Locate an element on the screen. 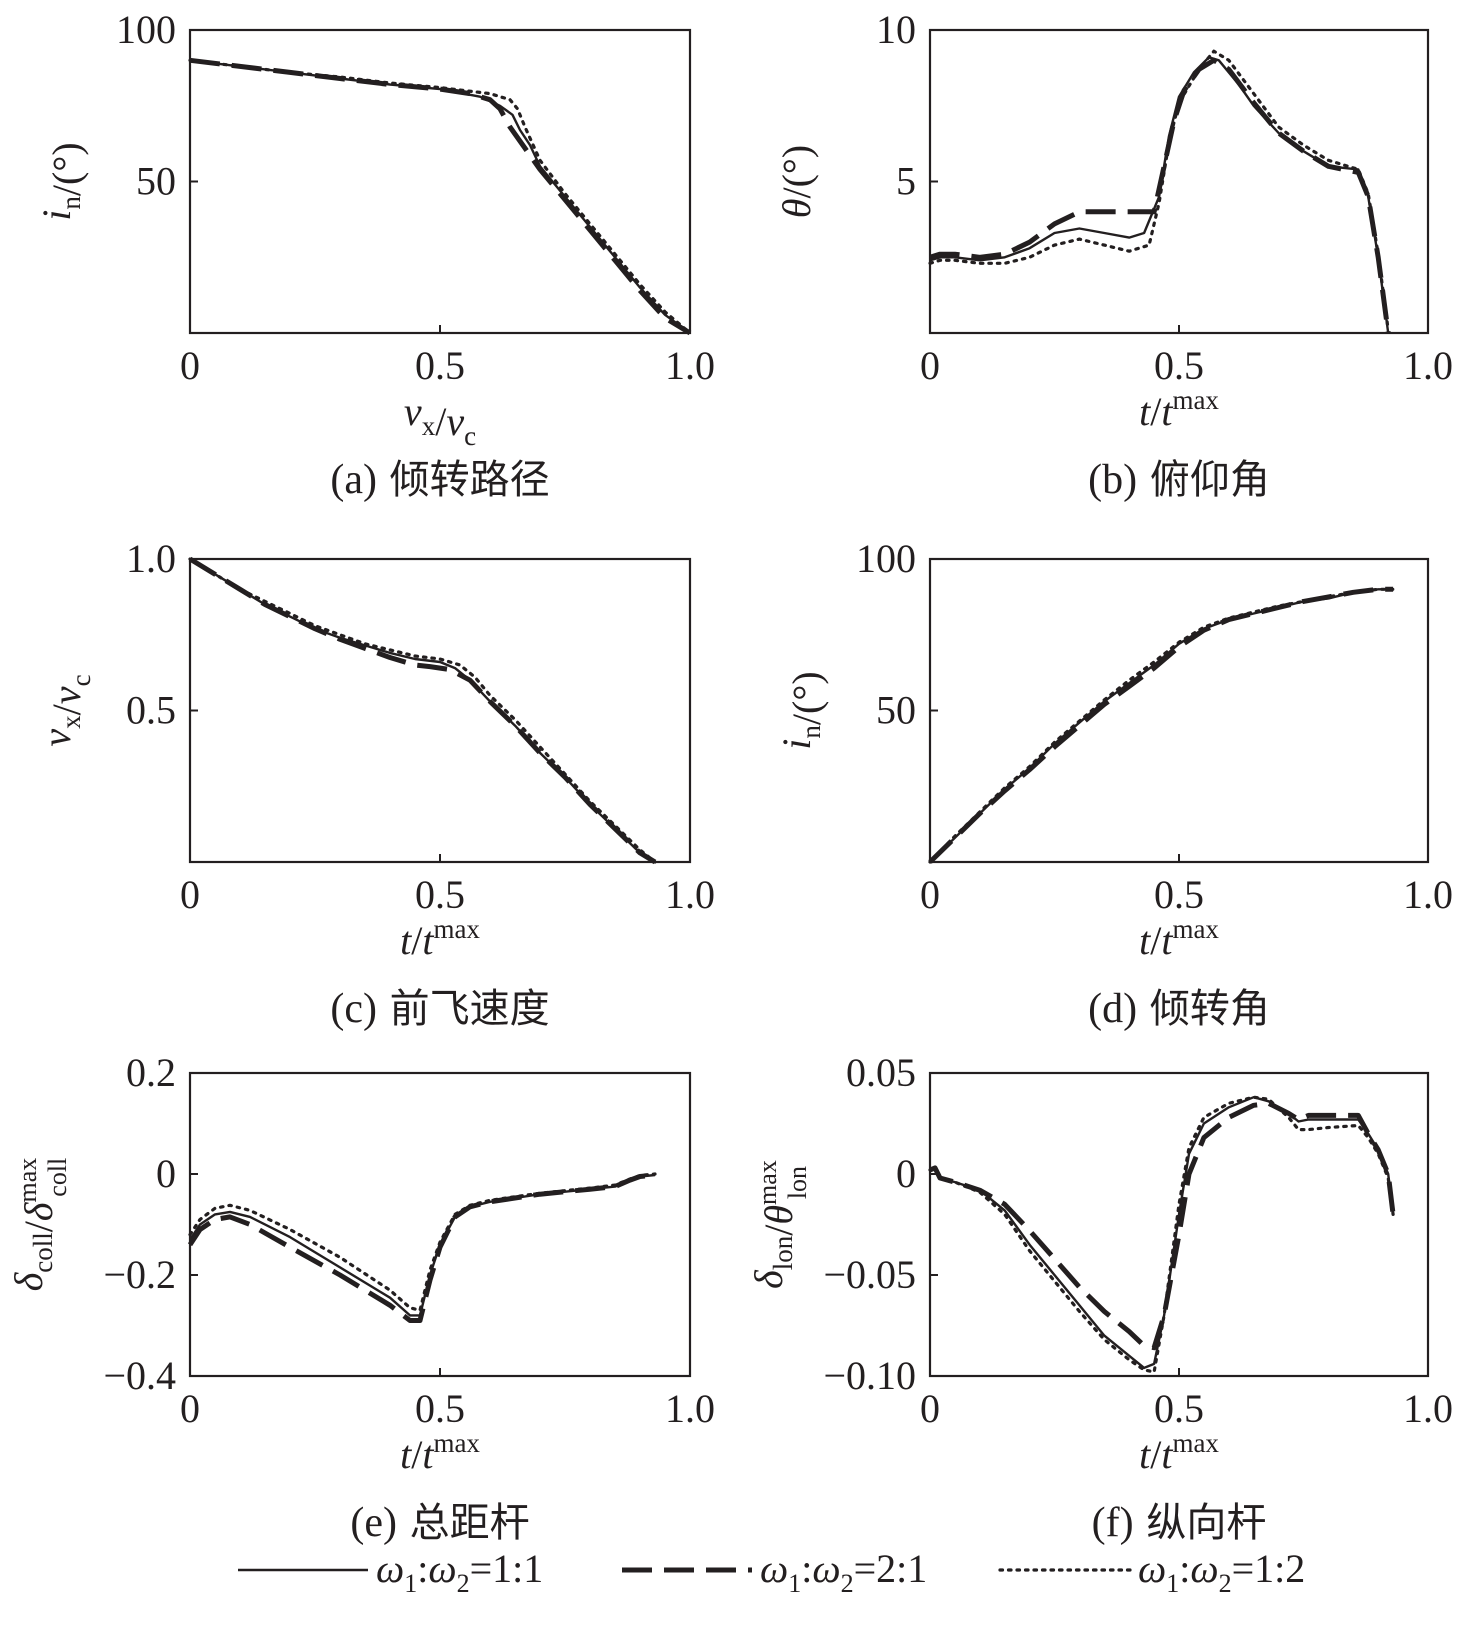 The width and height of the screenshot is (1476, 1627). plot-frame is located at coordinates (440, 181).